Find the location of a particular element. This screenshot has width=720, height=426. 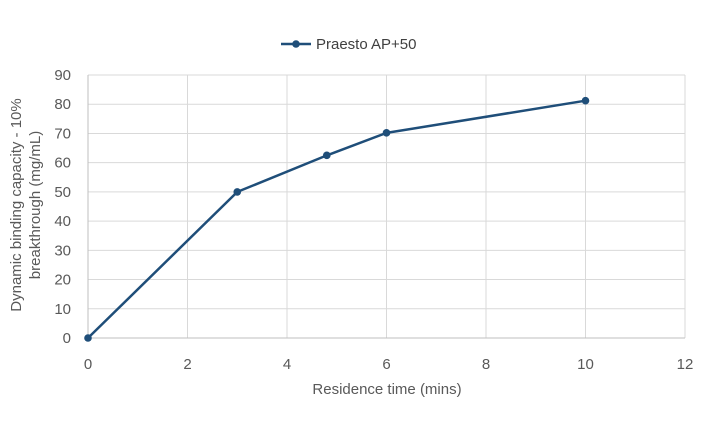

x-tick-label: 6 is located at coordinates (386, 364).